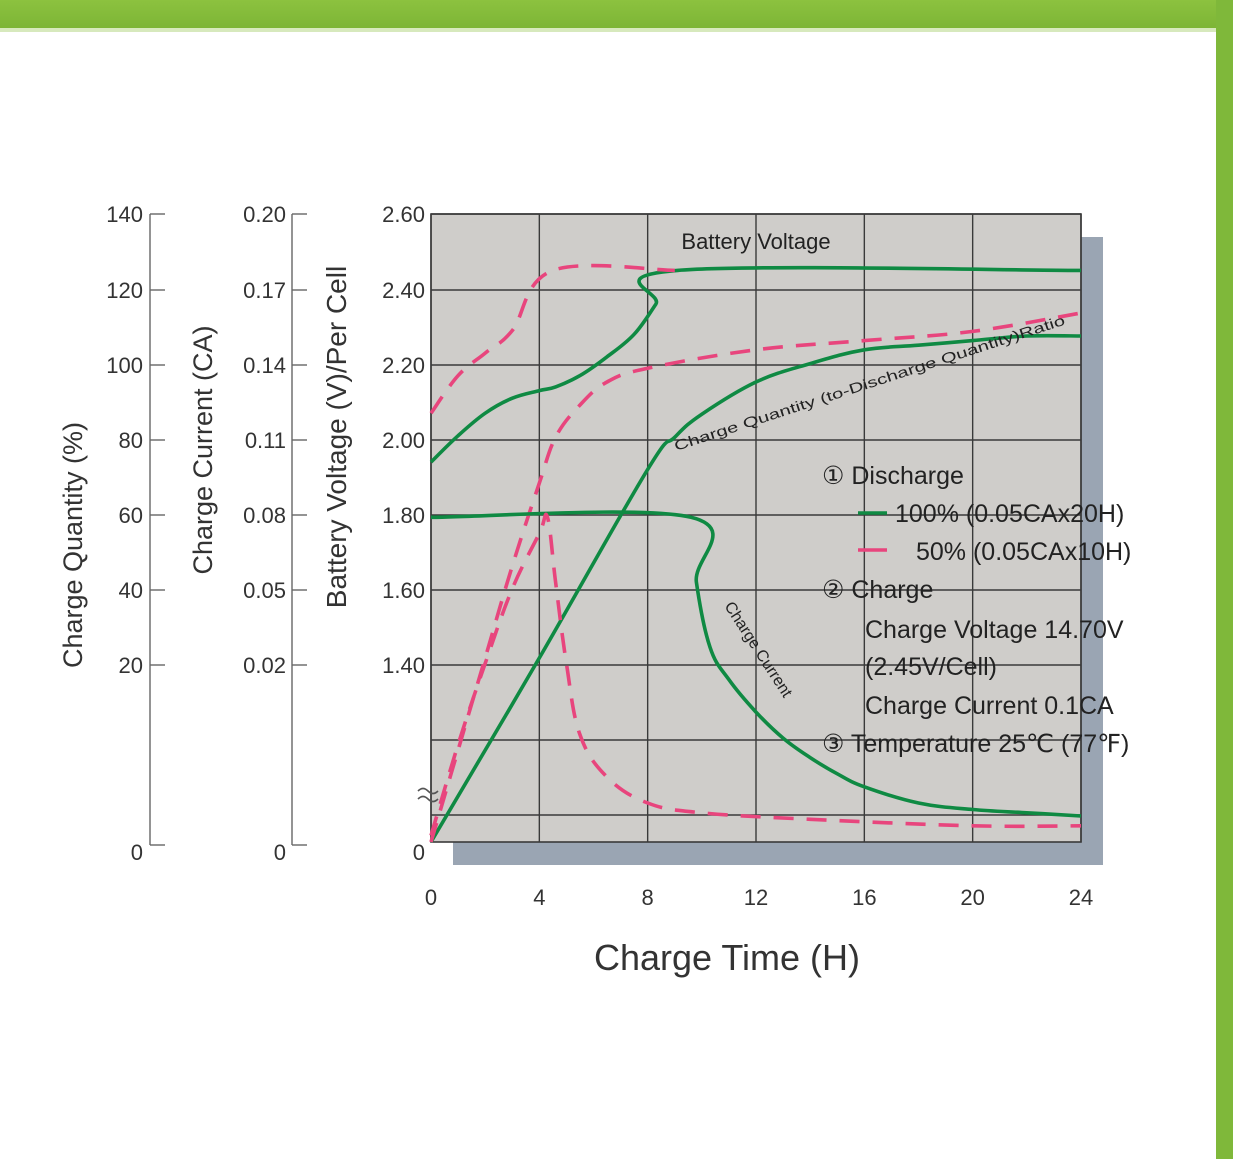 This screenshot has width=1233, height=1159. What do you see at coordinates (1023, 552) in the screenshot?
I see `legend-series-50: 50% (0.05CAx10H)` at bounding box center [1023, 552].